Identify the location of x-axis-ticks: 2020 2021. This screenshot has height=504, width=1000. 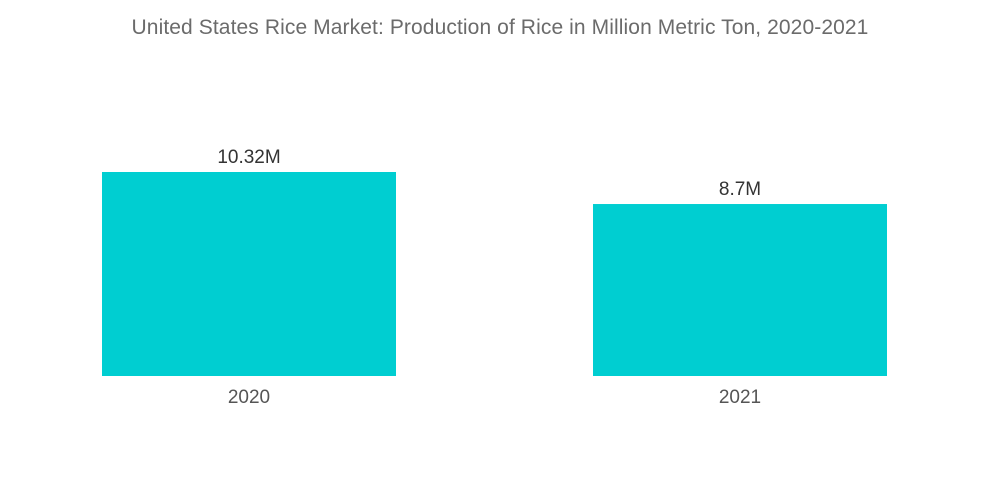
(494, 397).